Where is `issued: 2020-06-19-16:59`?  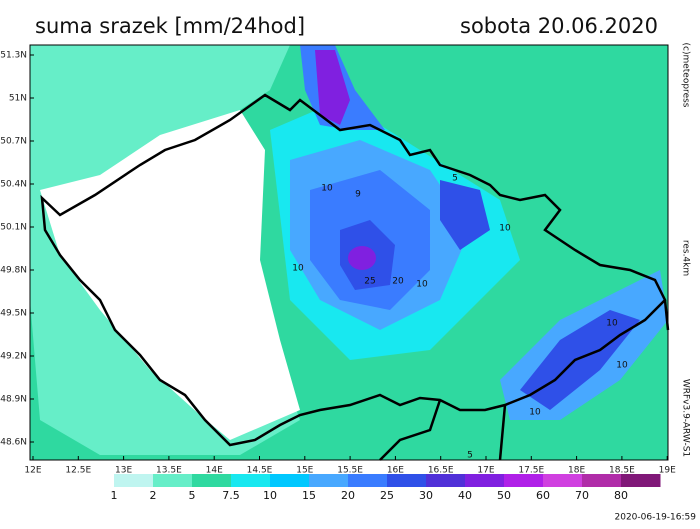
issued: 2020-06-19-16:59 is located at coordinates (656, 518).